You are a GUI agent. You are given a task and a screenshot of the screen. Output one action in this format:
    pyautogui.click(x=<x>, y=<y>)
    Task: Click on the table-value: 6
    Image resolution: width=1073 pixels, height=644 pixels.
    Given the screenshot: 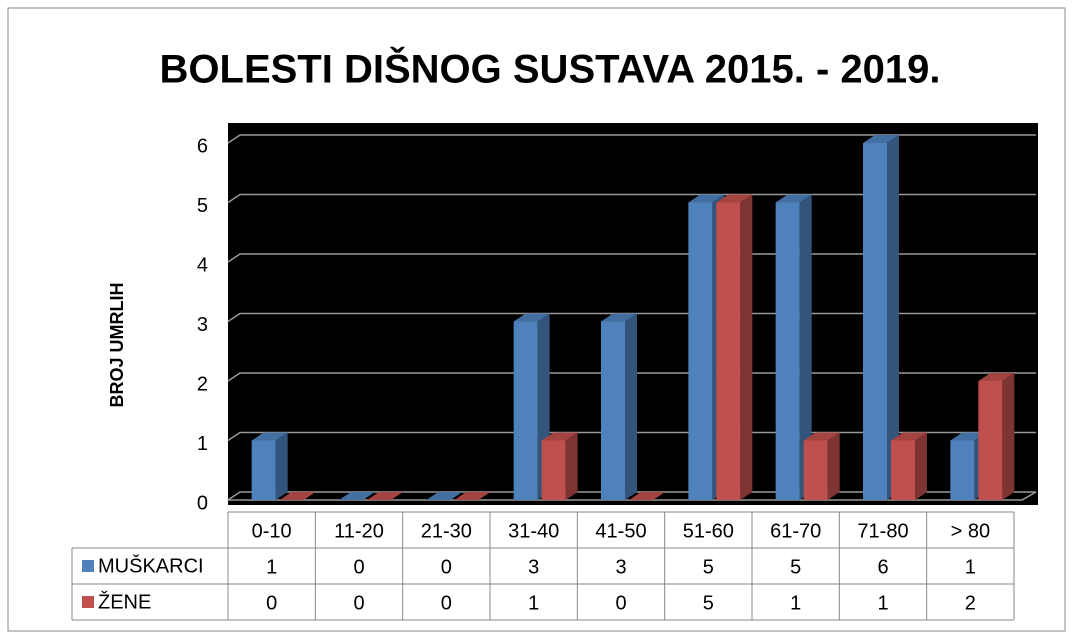 What is the action you would take?
    pyautogui.click(x=882, y=567)
    